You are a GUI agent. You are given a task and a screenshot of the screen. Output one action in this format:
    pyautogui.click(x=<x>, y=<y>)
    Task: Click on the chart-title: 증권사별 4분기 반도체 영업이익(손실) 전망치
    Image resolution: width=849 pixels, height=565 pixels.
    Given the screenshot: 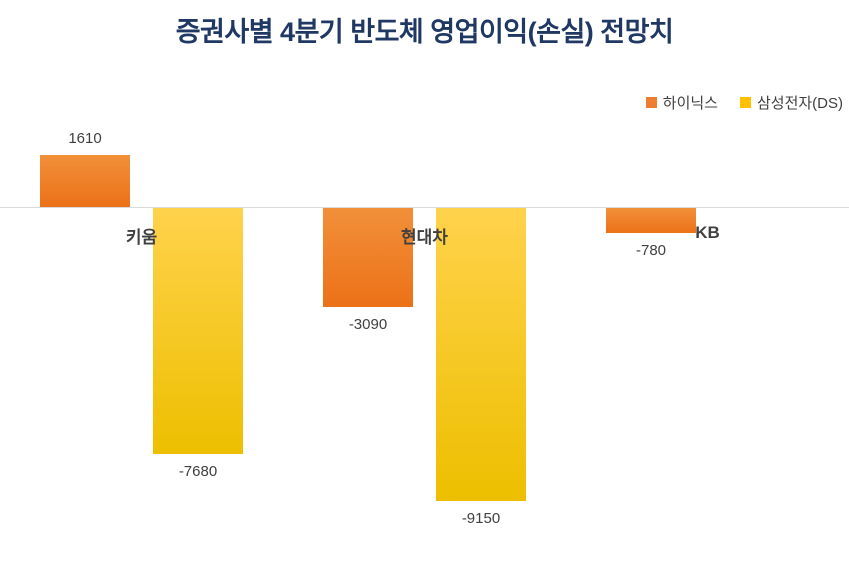 What is the action you would take?
    pyautogui.click(x=424, y=32)
    